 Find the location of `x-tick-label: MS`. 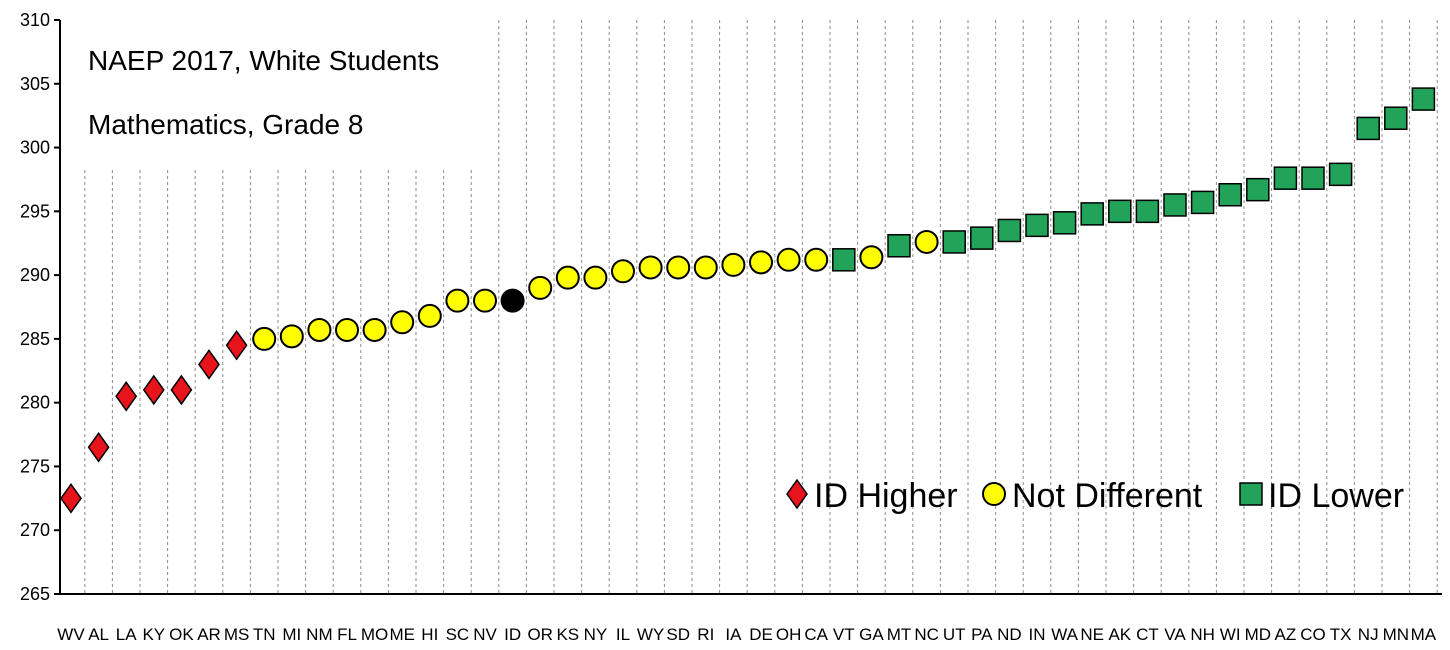

x-tick-label: MS is located at coordinates (237, 634).